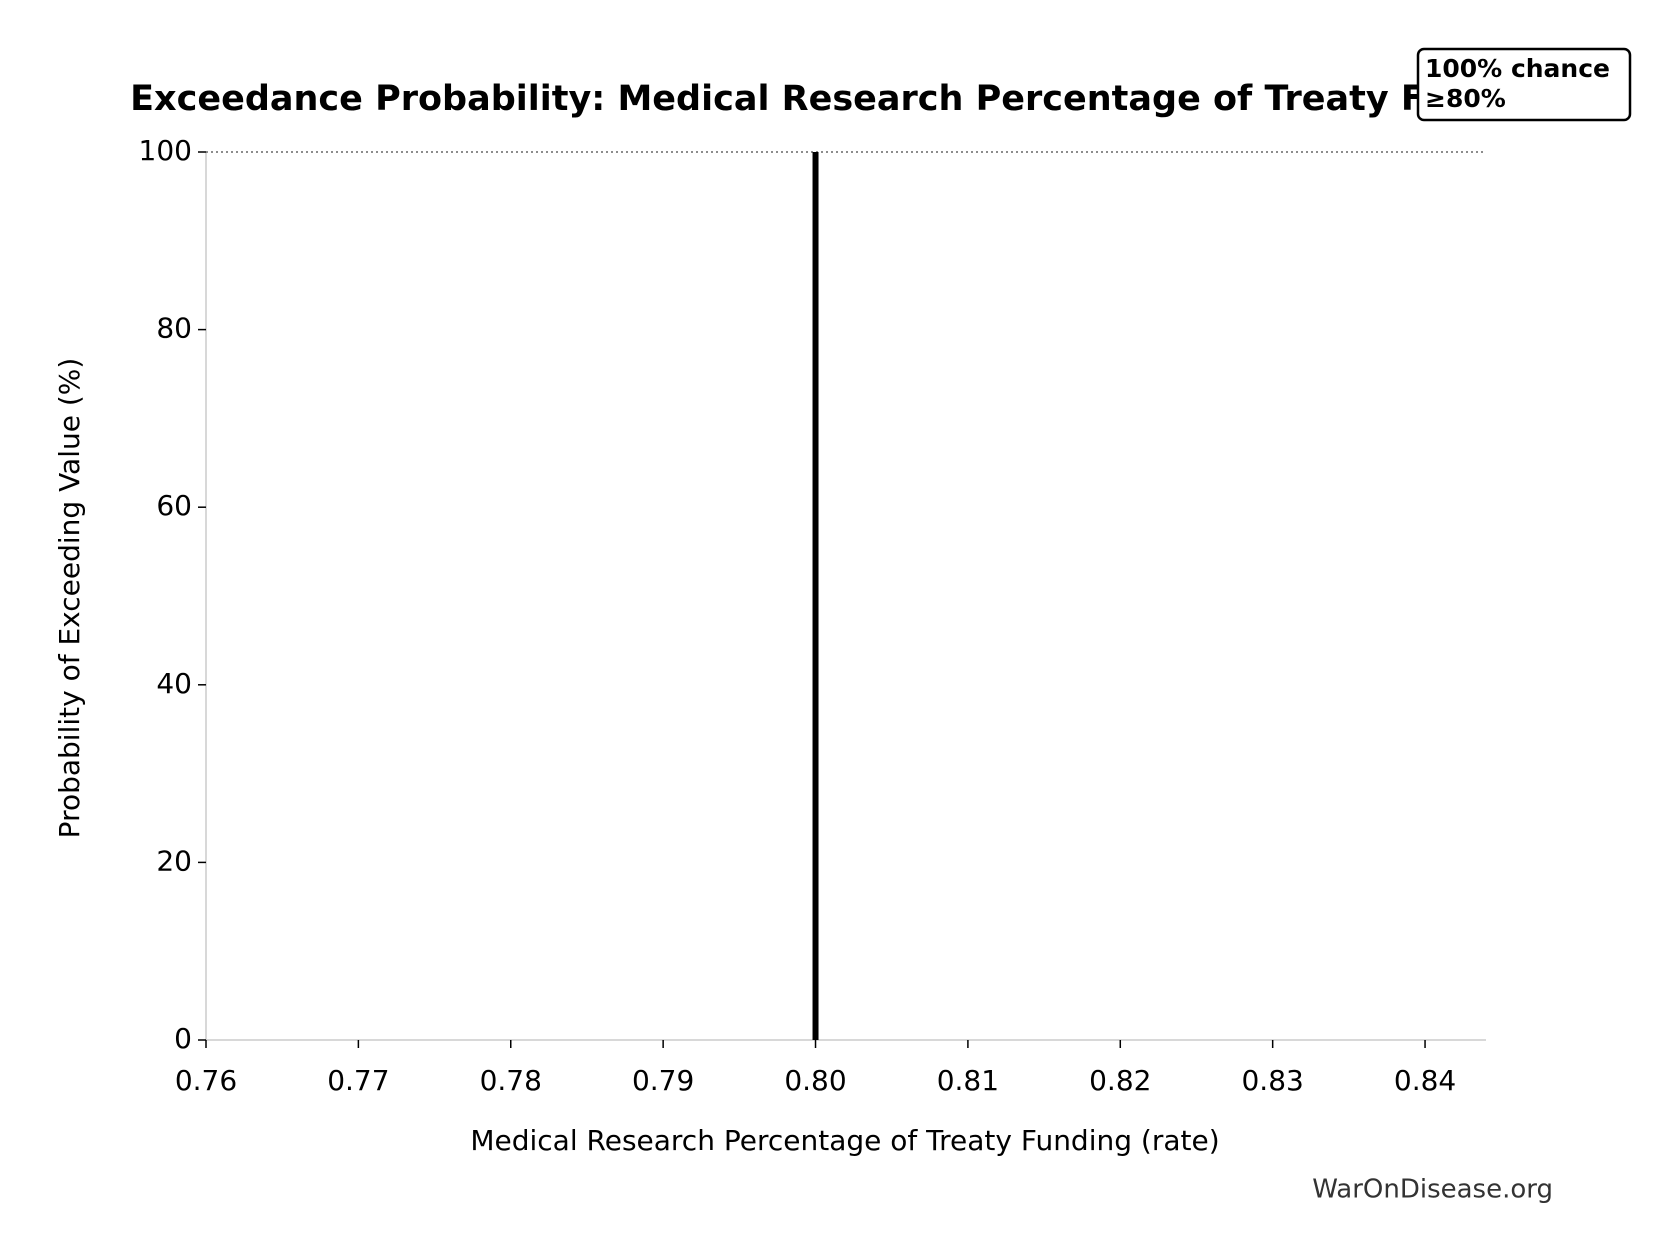  Describe the element at coordinates (1432, 1190) in the screenshot. I see `watermark: WarOnDisease.org` at that location.